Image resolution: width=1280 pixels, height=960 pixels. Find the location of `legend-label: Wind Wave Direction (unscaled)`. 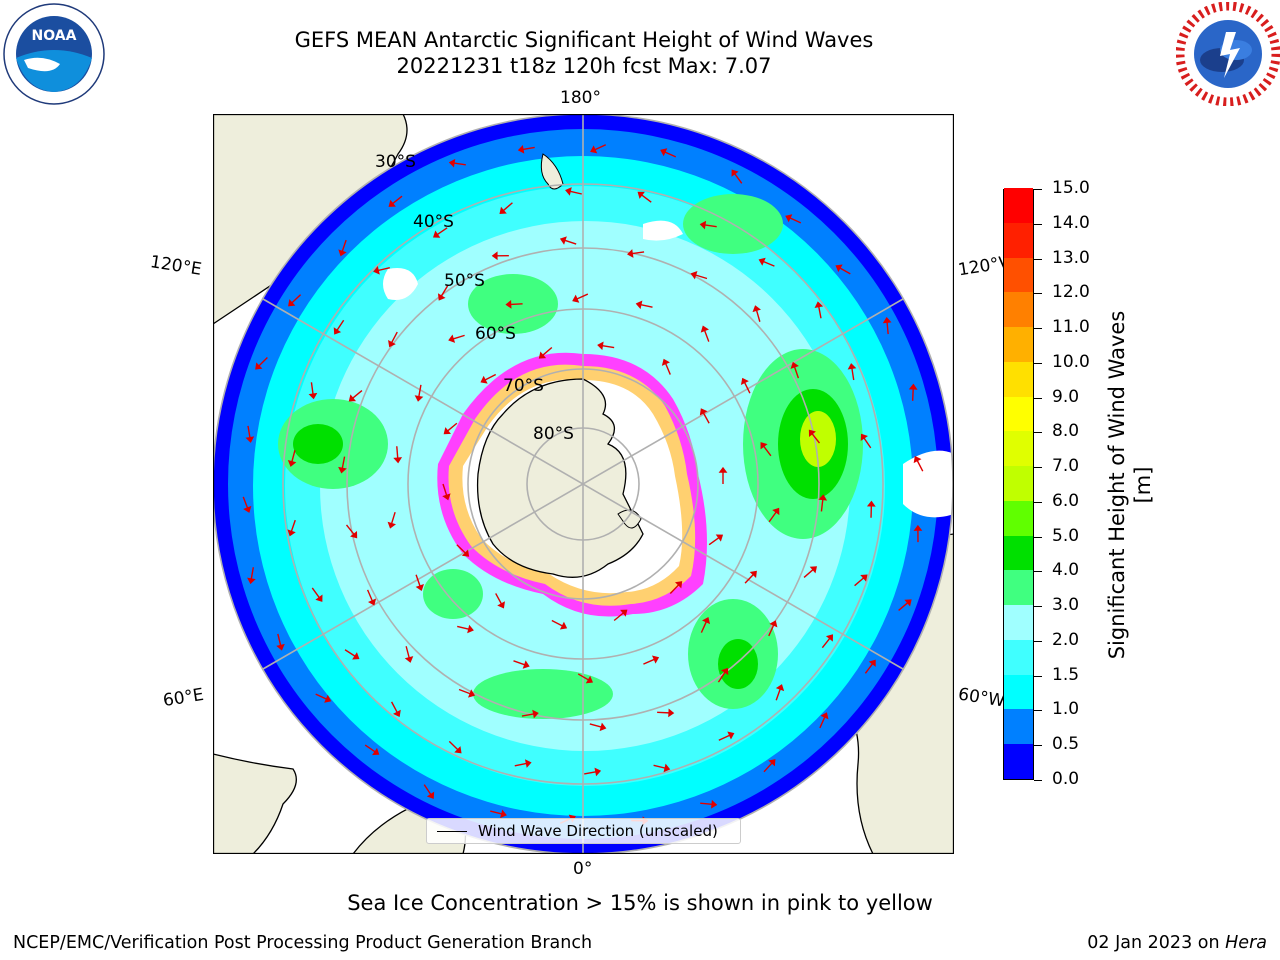

legend-label: Wind Wave Direction (unscaled) is located at coordinates (598, 831).